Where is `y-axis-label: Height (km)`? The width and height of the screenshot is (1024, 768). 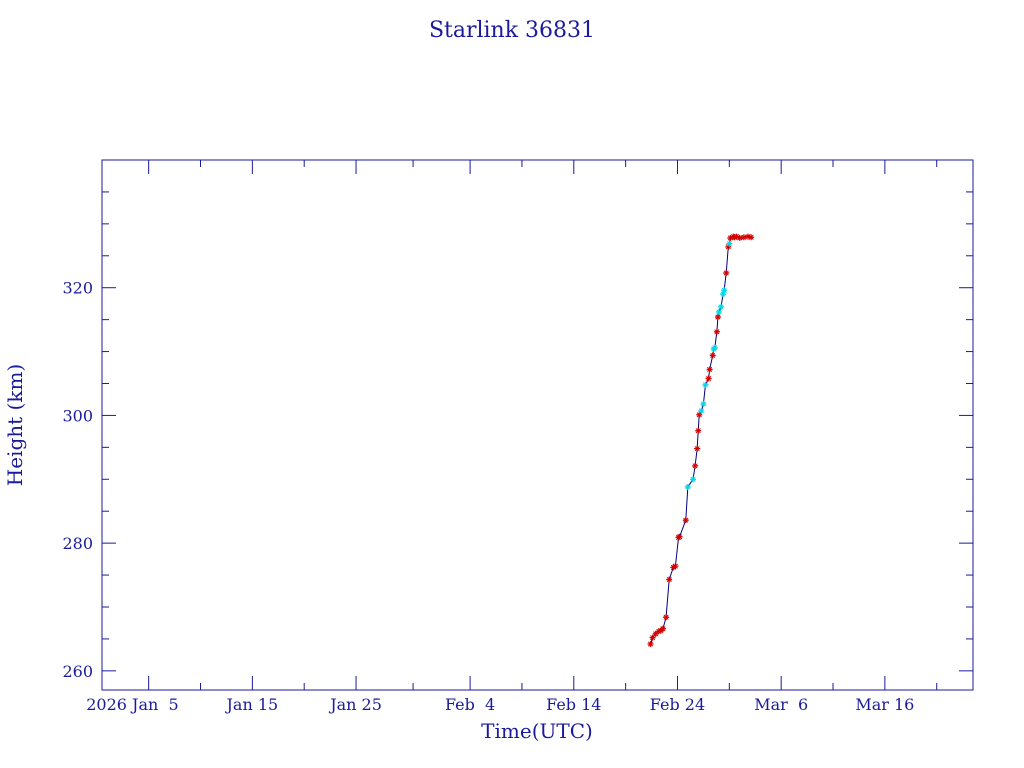 y-axis-label: Height (km) is located at coordinates (15, 425).